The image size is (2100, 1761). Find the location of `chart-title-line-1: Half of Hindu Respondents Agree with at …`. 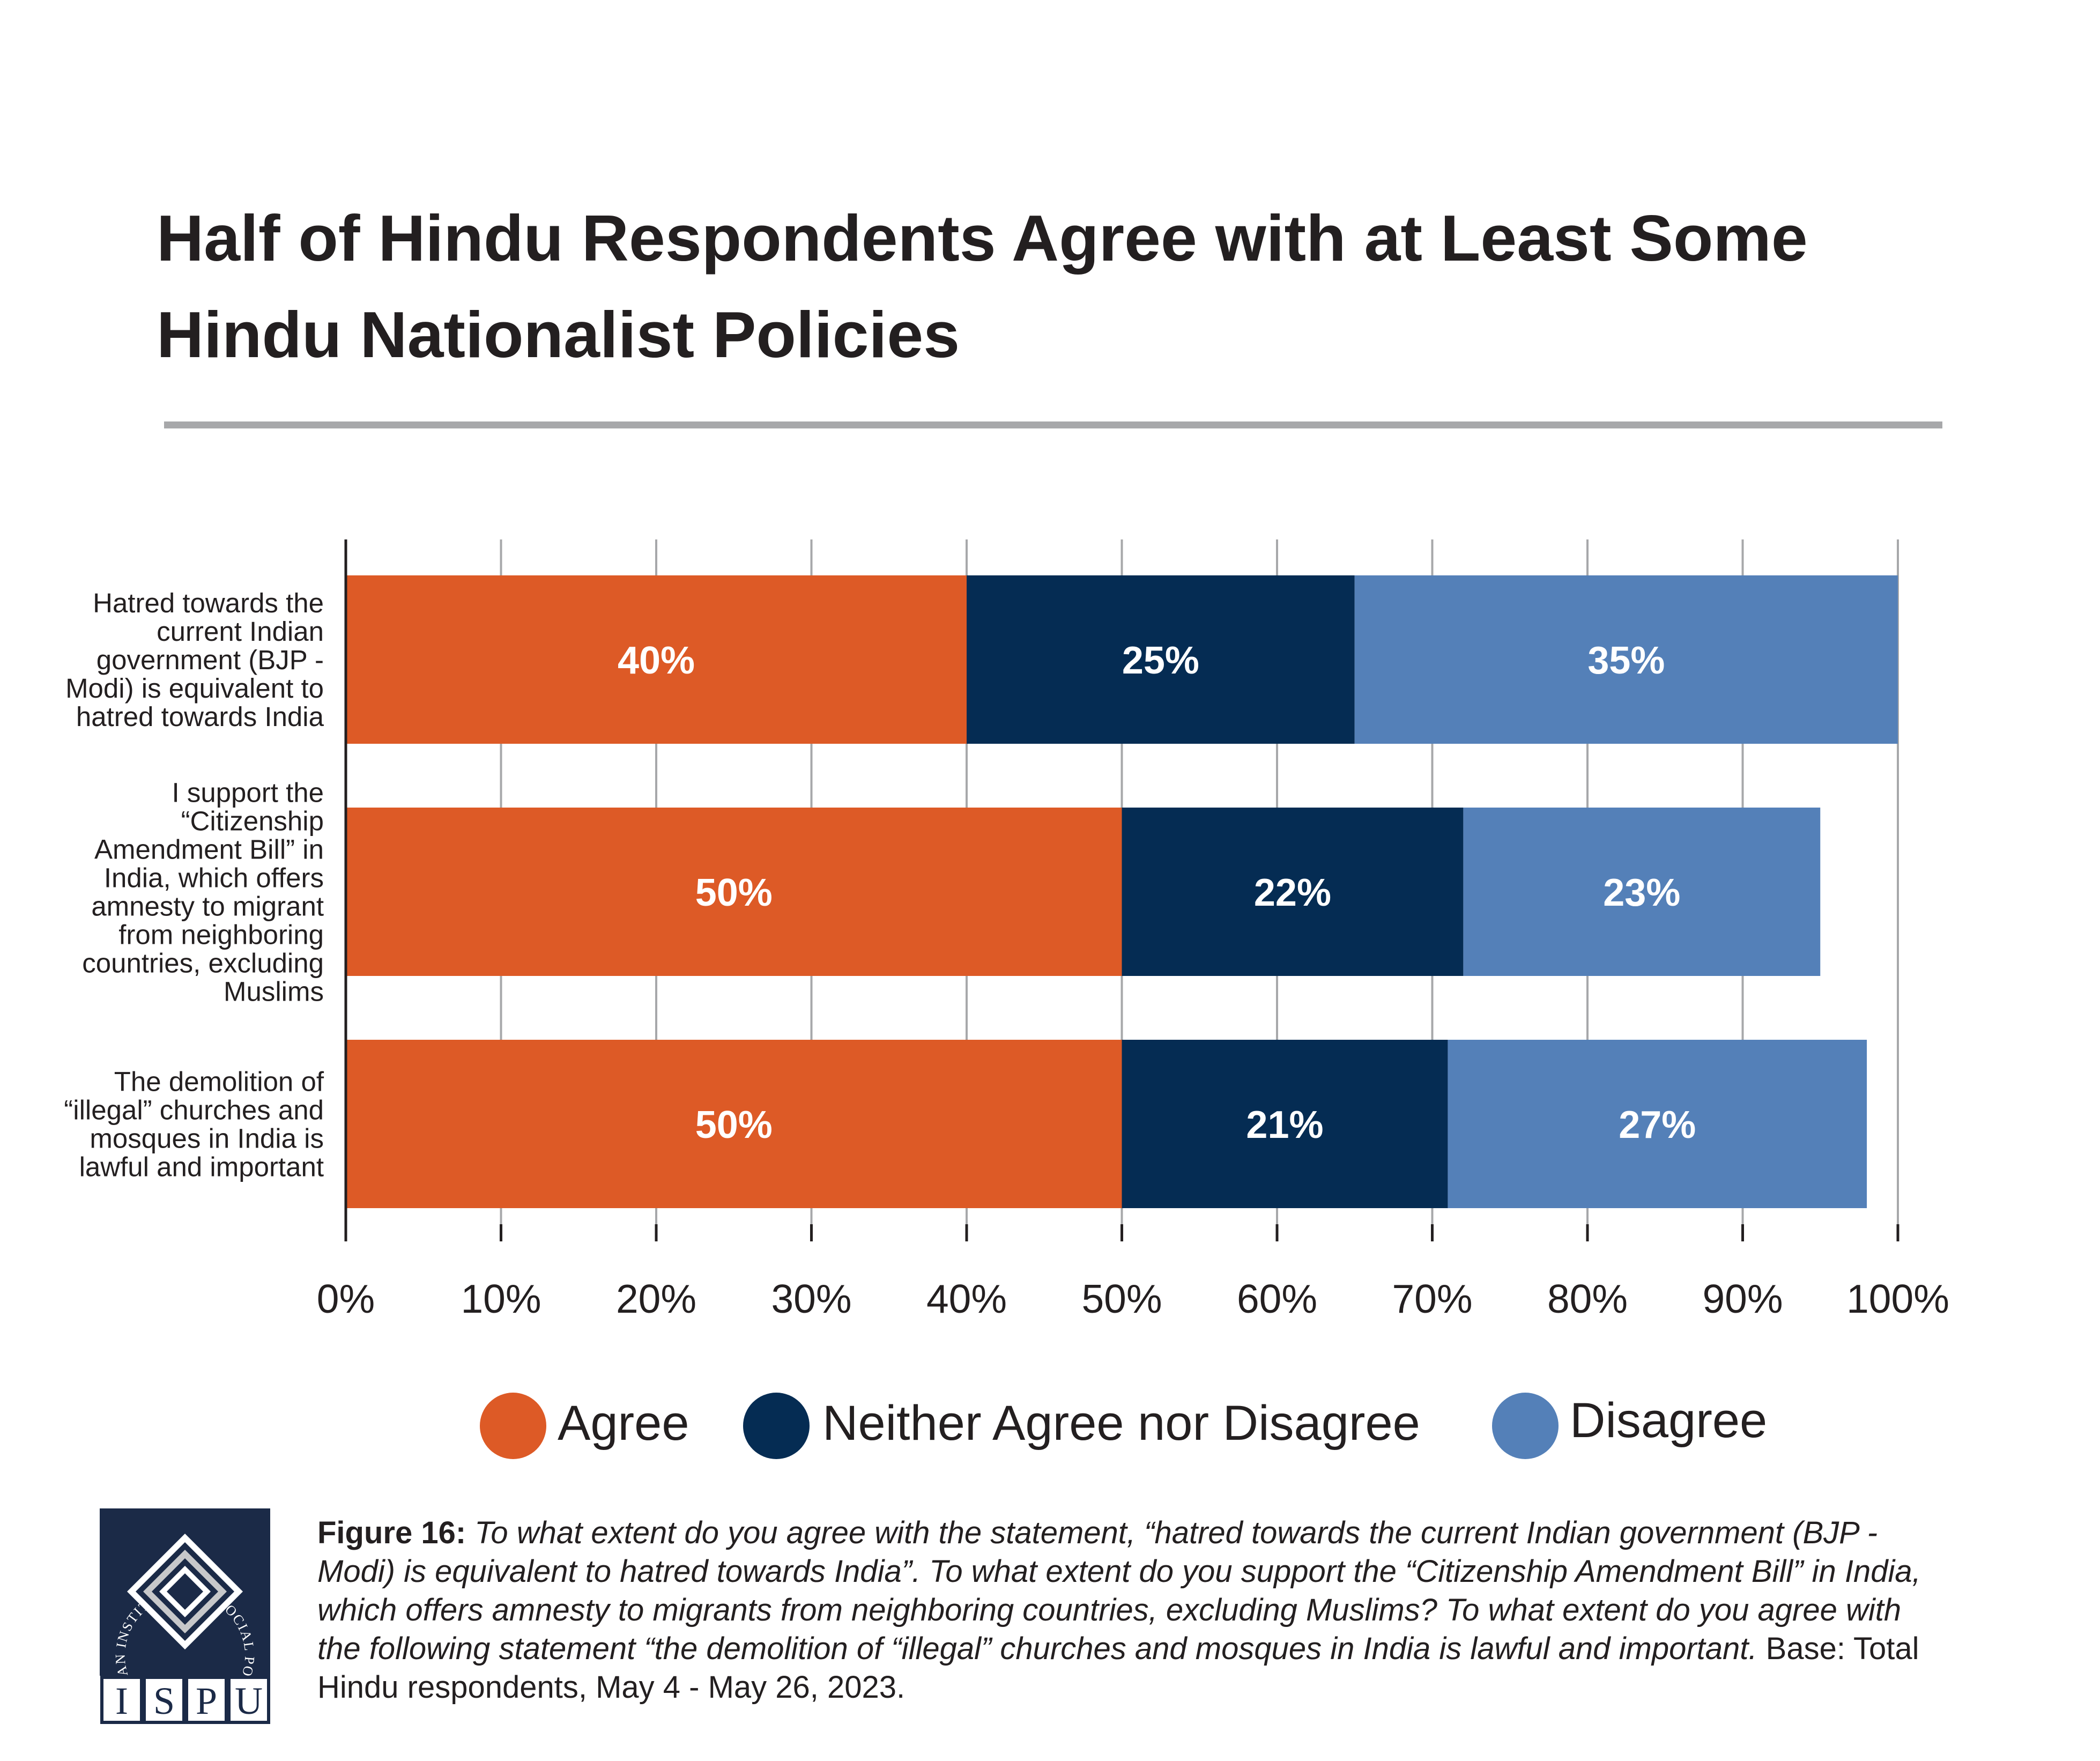

chart-title-line-1: Half of Hindu Respondents Agree with at … is located at coordinates (982, 238).